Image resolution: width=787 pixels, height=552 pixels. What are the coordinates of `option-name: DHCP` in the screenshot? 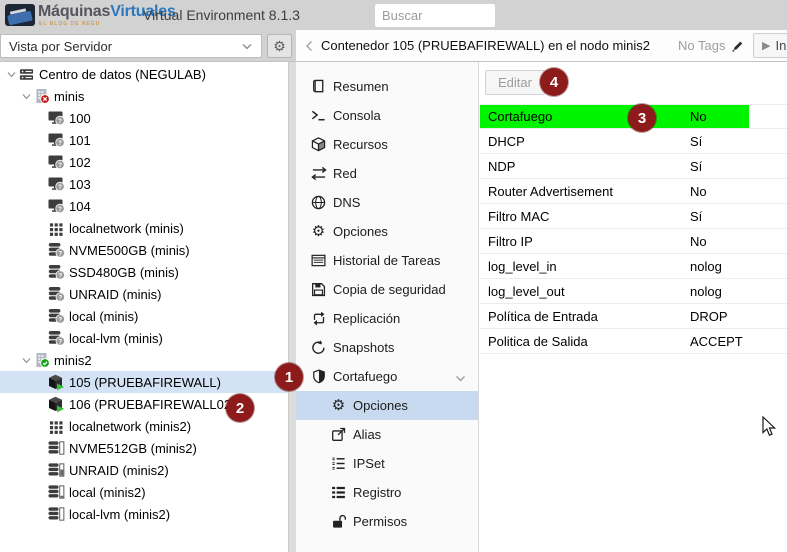 It's located at (506, 141).